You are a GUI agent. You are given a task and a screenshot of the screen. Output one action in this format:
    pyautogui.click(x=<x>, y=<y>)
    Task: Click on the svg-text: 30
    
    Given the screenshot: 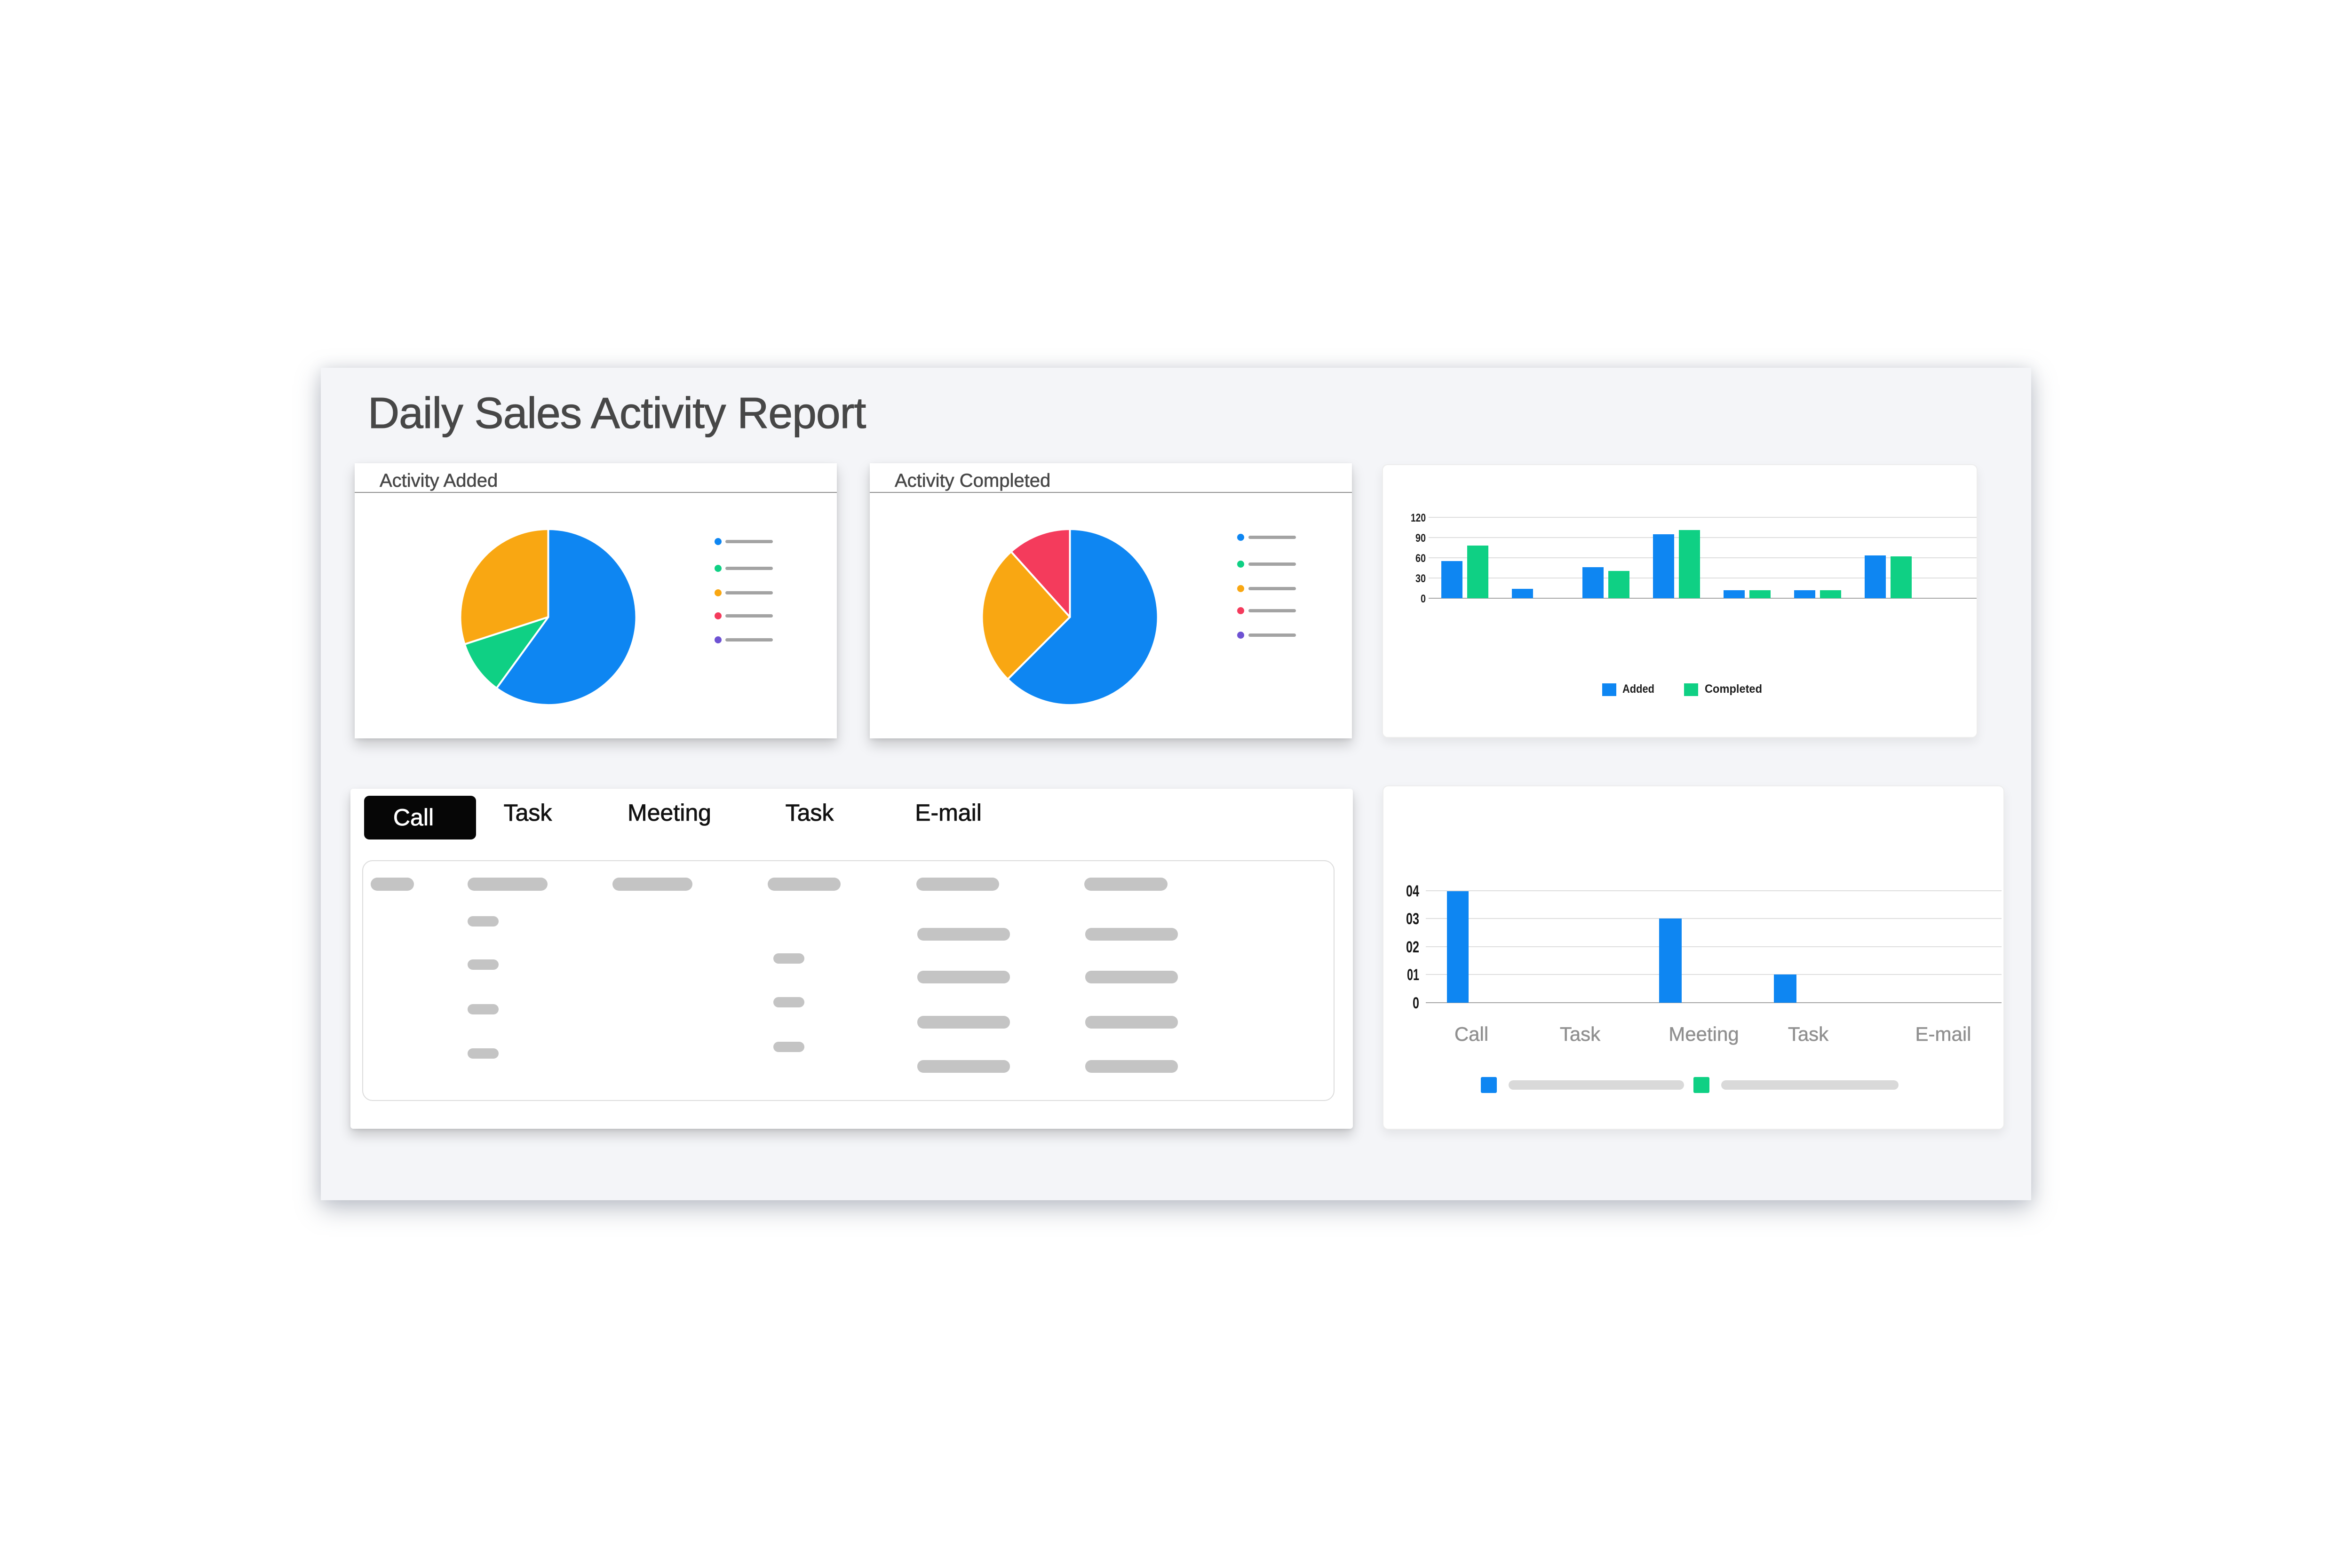 What is the action you would take?
    pyautogui.click(x=1420, y=578)
    